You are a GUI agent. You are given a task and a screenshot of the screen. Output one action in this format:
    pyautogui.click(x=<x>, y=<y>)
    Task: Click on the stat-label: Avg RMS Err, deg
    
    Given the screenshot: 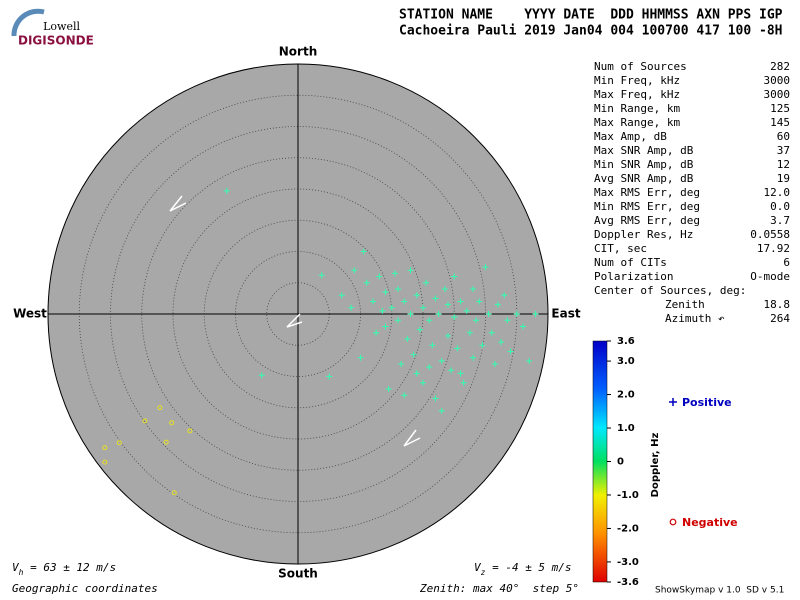 What is the action you would take?
    pyautogui.click(x=647, y=220)
    